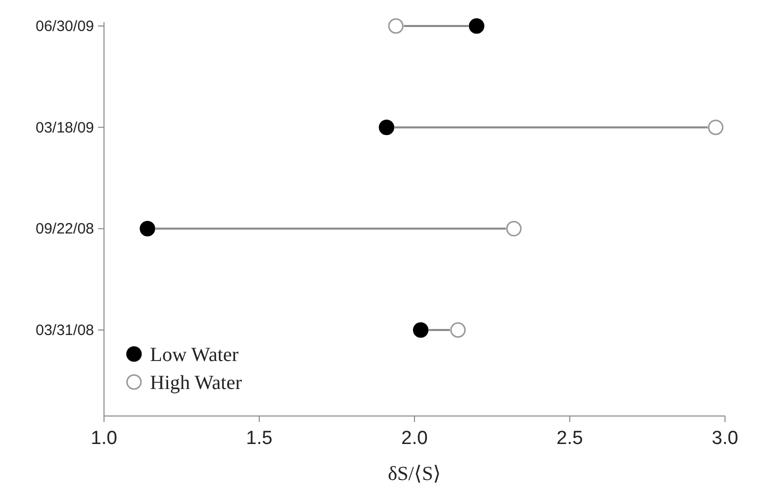 Image resolution: width=763 pixels, height=496 pixels. I want to click on x-tick-label: 3.0, so click(725, 438).